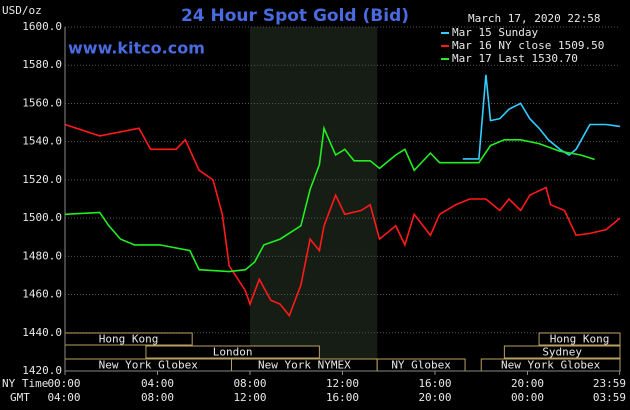 This screenshot has height=410, width=630. What do you see at coordinates (136, 48) in the screenshot?
I see `subtitle: www.kitco.com` at bounding box center [136, 48].